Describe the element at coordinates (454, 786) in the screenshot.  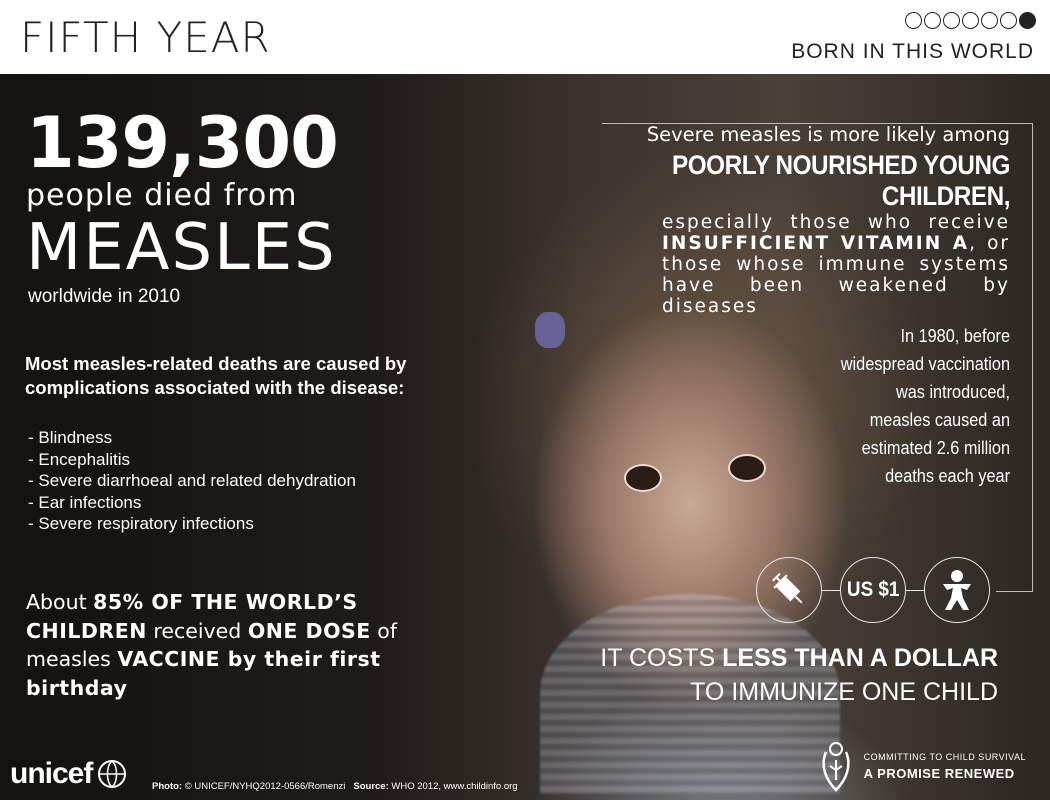
I see `source-text: WHO 2012, www.childinfo.org` at that location.